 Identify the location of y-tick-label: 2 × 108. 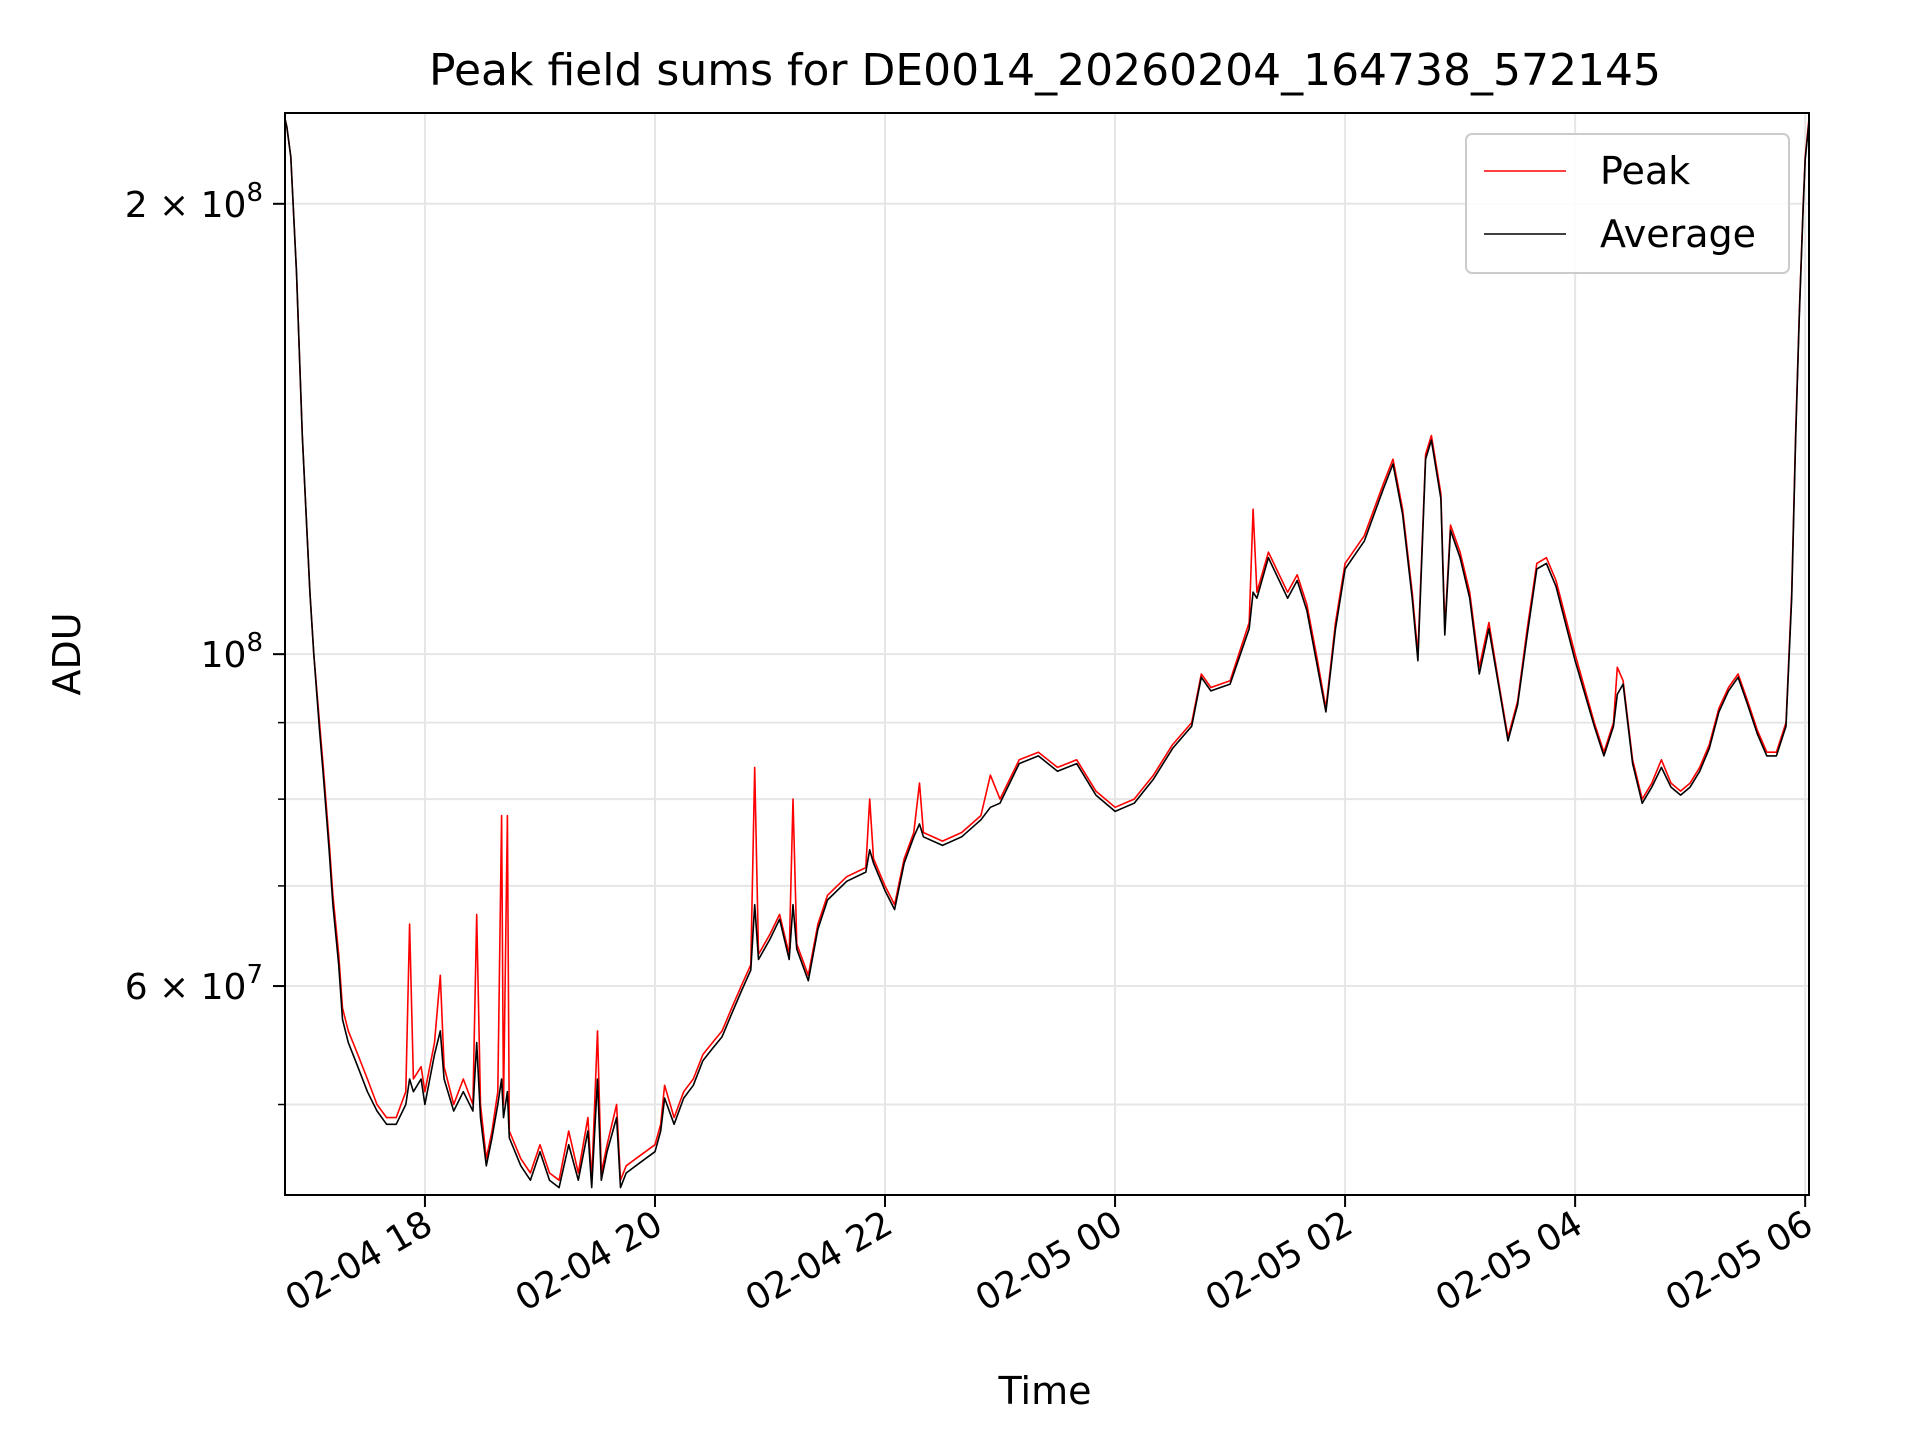
(194, 202).